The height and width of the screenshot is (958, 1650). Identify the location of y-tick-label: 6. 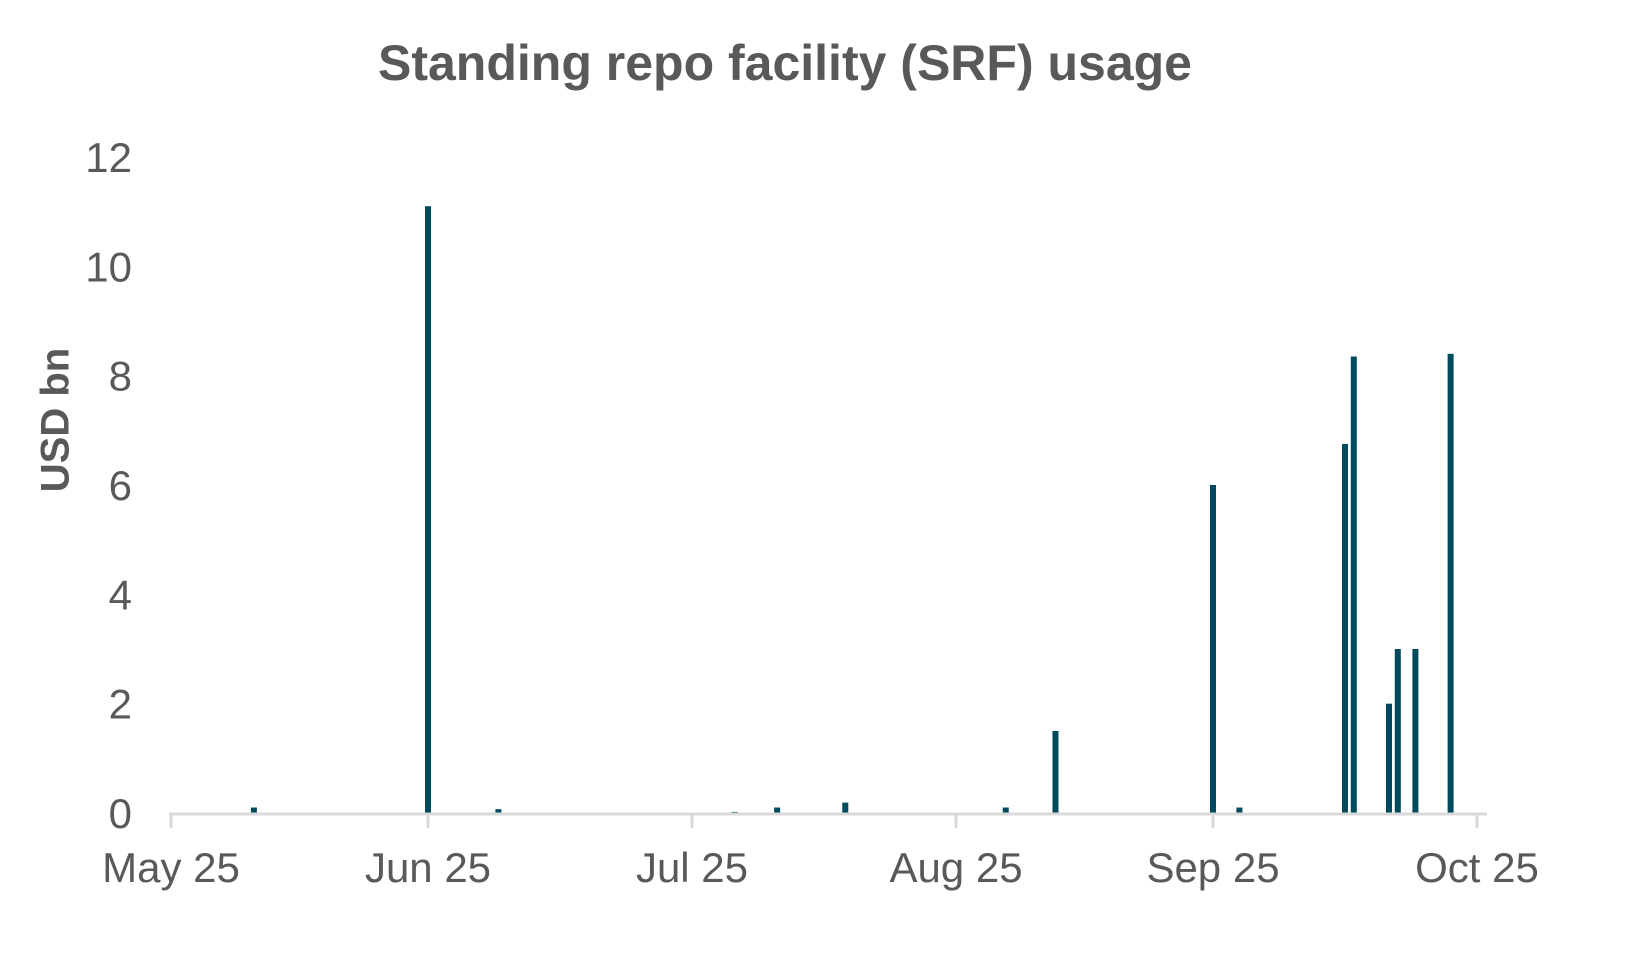
(120, 485).